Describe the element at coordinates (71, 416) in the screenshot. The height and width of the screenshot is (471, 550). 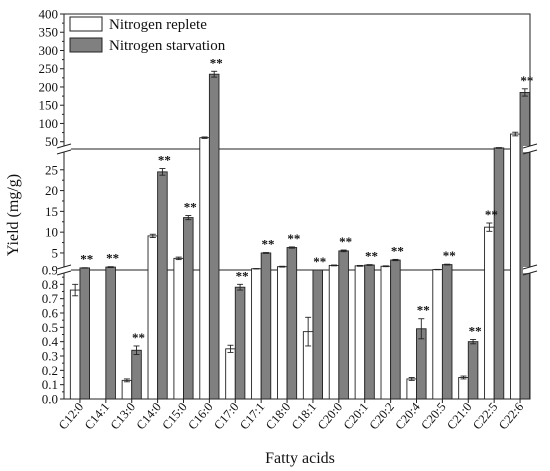
I see `x-tick-label-c12-0: C12:0` at that location.